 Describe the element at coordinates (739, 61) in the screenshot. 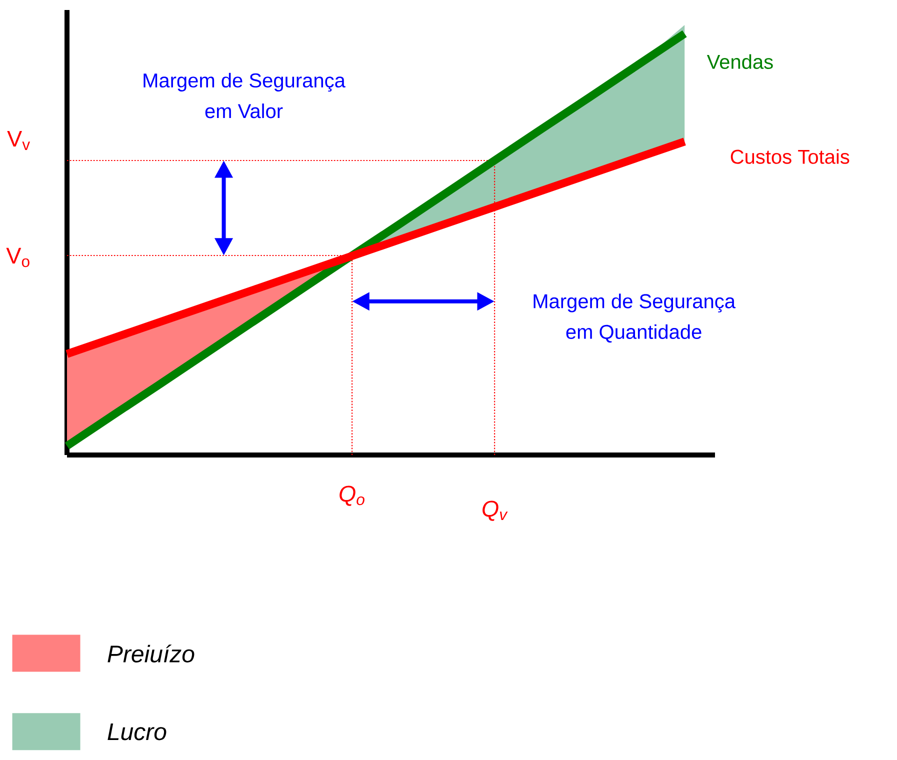

I see `series-label: Vendas` at that location.